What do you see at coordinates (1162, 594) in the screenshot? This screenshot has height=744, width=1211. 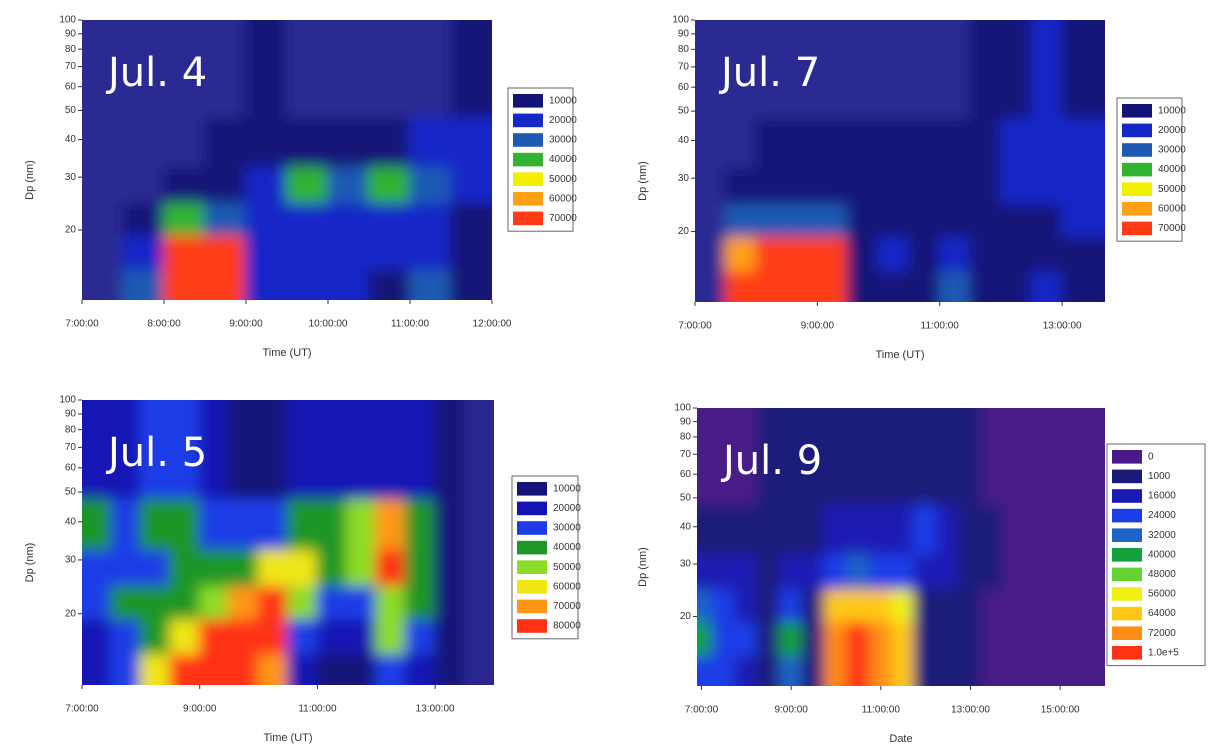 I see `legend-label: 56000` at bounding box center [1162, 594].